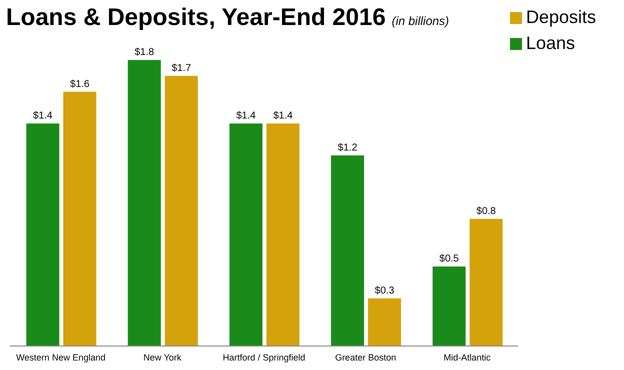 The width and height of the screenshot is (624, 370). What do you see at coordinates (144, 52) in the screenshot?
I see `data-label: $1.8` at bounding box center [144, 52].